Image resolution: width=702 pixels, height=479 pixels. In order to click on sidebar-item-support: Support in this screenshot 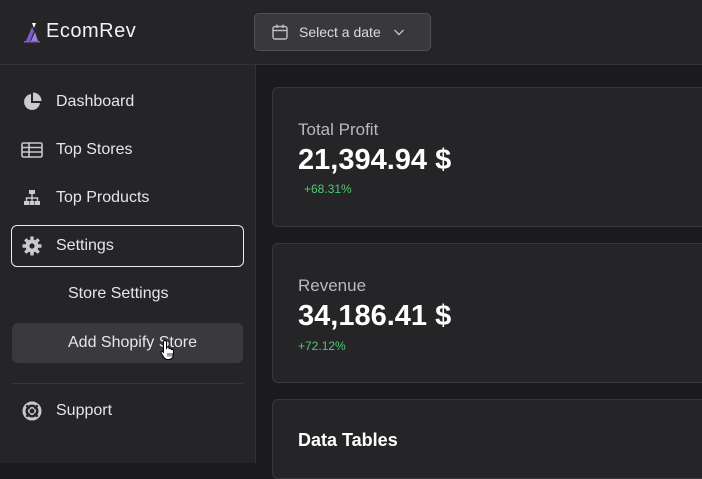, I will do `click(127, 411)`.